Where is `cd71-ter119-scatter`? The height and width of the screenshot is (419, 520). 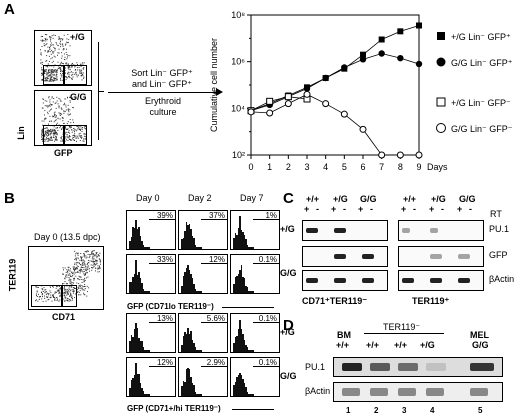 cd71-ter119-scatter is located at coordinates (66, 278).